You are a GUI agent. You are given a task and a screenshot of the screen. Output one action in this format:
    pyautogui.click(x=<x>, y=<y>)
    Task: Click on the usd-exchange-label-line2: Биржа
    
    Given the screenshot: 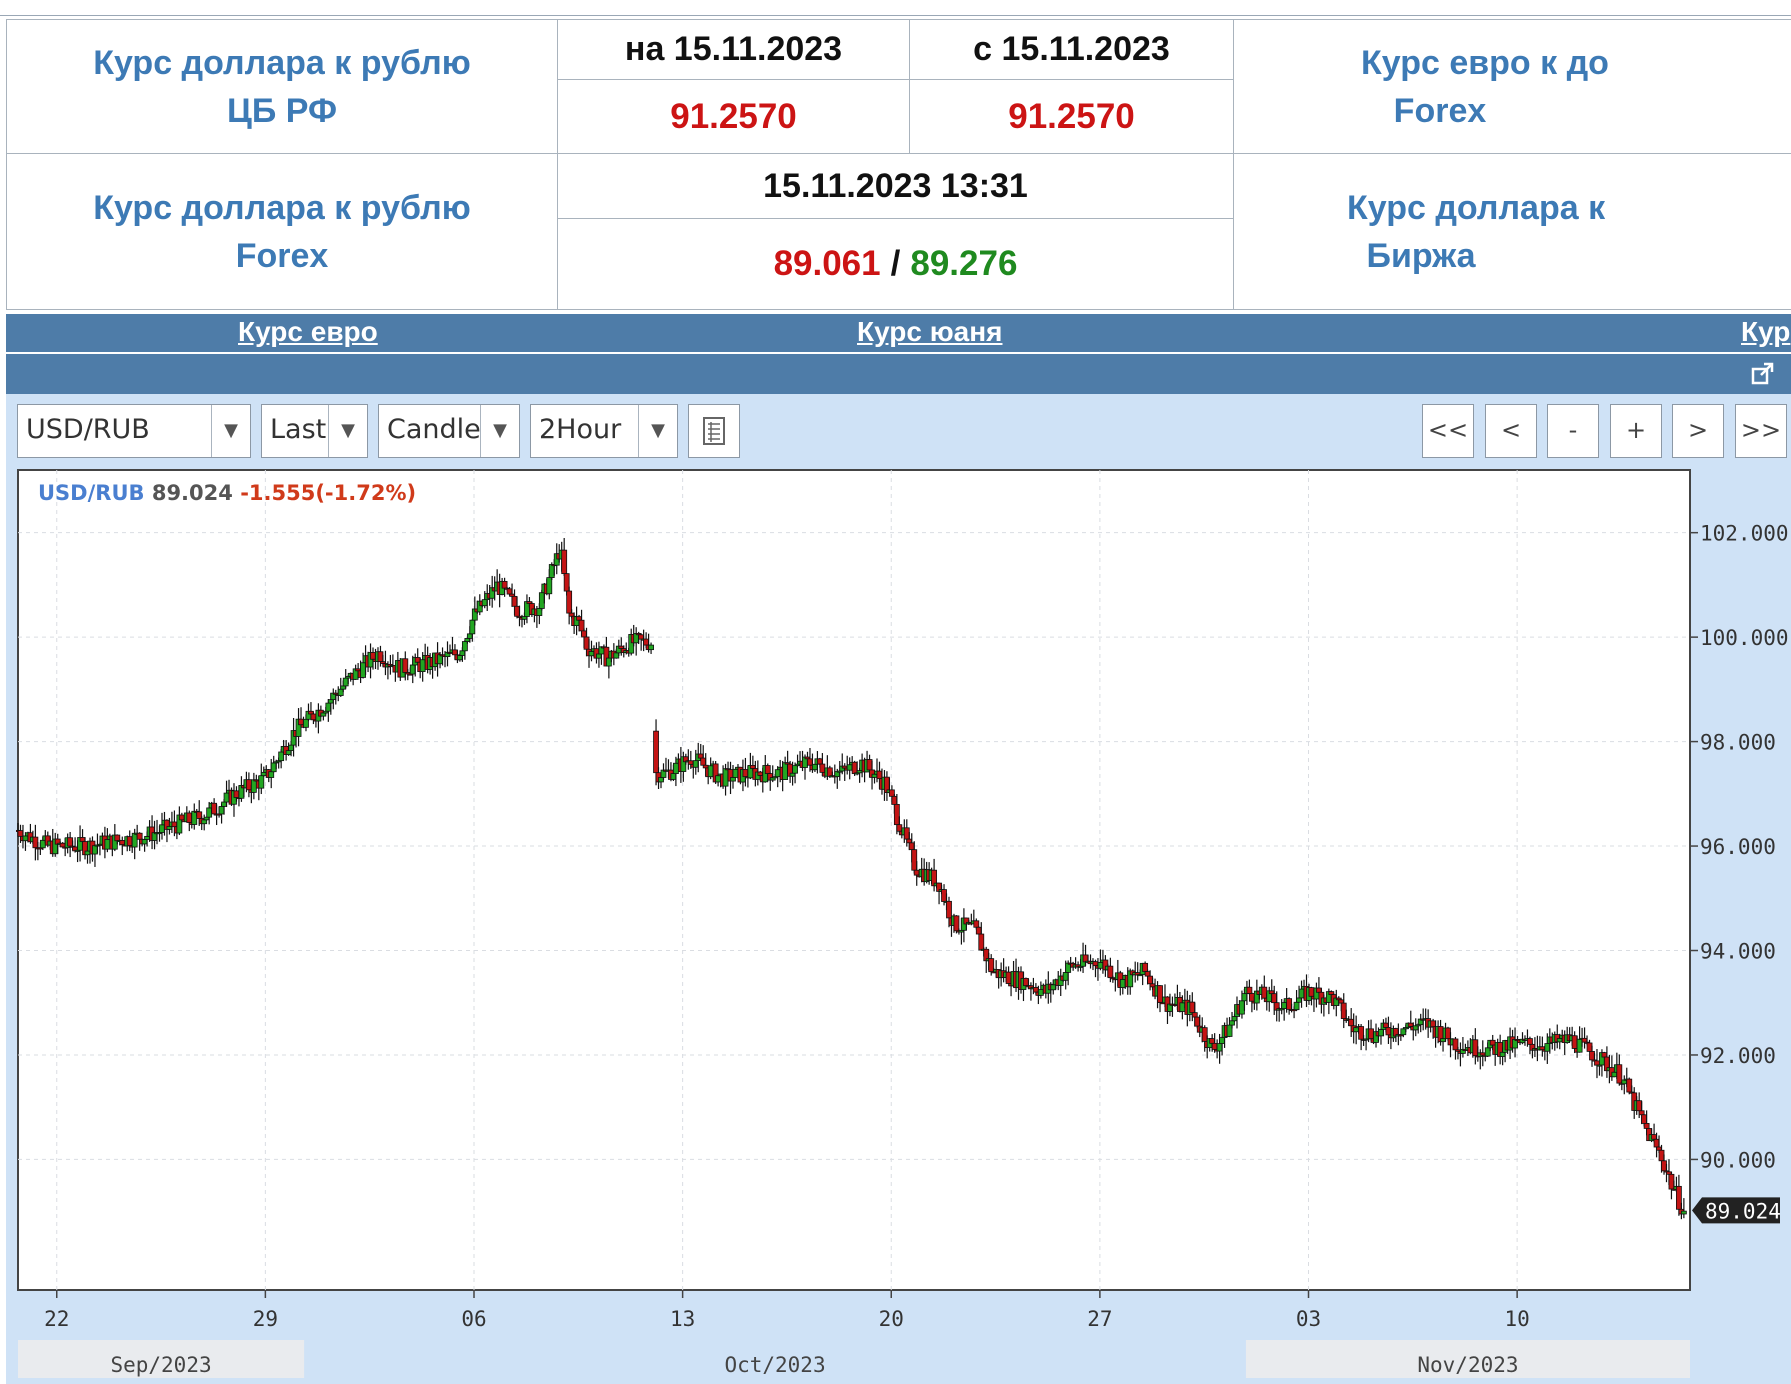 What is the action you would take?
    pyautogui.click(x=1421, y=255)
    